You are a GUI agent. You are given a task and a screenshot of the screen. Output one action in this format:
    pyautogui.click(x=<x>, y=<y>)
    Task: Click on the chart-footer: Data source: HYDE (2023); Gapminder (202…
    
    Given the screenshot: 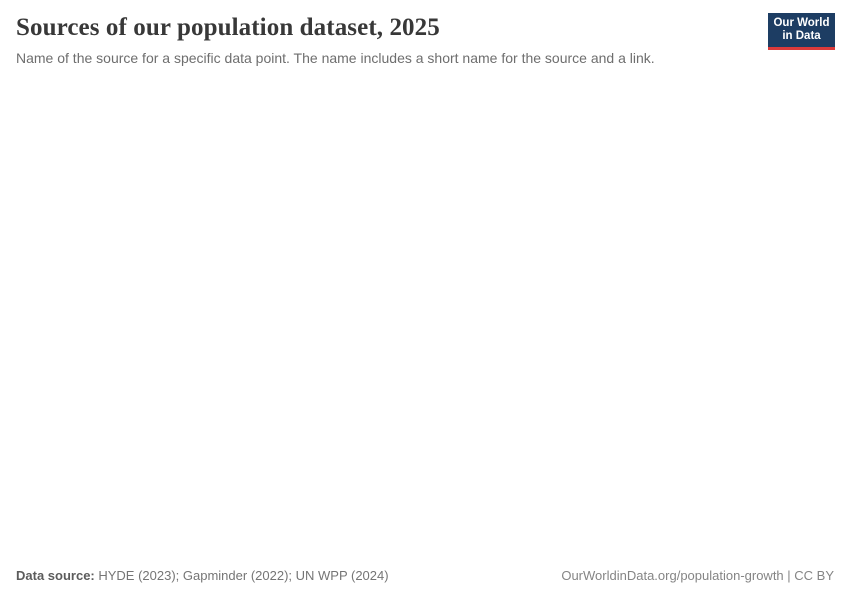 What is the action you would take?
    pyautogui.click(x=425, y=584)
    